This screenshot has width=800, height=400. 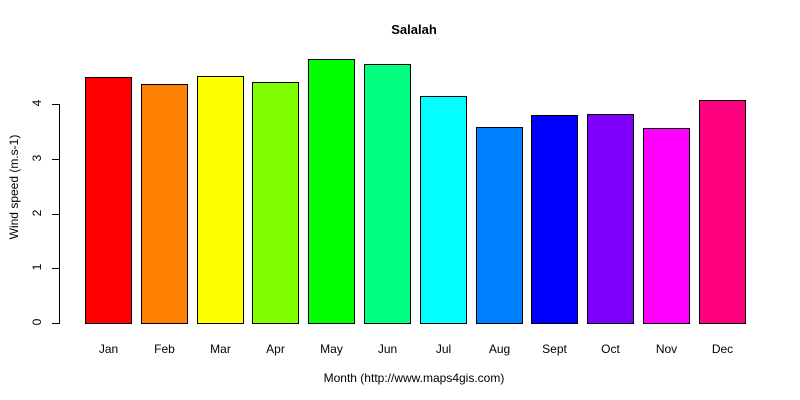 I want to click on x-tick-label: May, so click(x=331, y=349).